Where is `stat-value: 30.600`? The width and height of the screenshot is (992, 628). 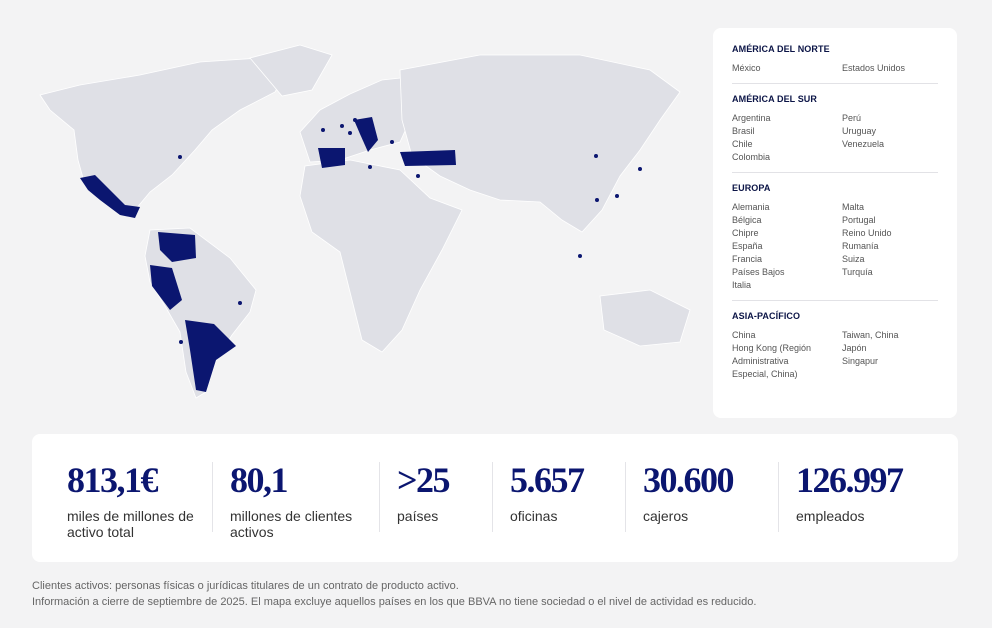
stat-value: 30.600 is located at coordinates (689, 480).